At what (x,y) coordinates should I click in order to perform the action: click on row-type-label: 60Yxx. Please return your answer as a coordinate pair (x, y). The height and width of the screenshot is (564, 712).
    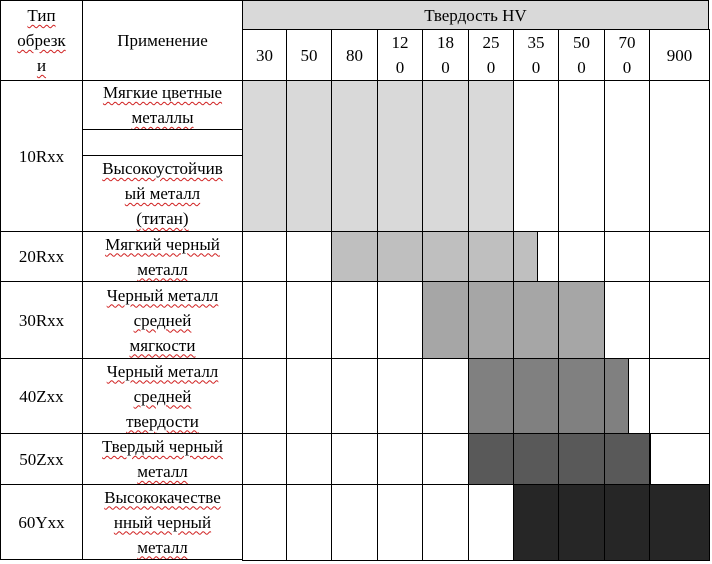
    Looking at the image, I should click on (41, 522).